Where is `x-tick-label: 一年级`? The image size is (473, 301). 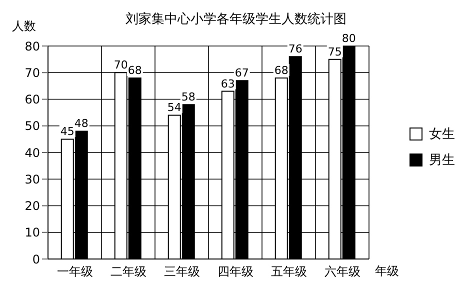 x-tick-label: 一年级 is located at coordinates (74, 271).